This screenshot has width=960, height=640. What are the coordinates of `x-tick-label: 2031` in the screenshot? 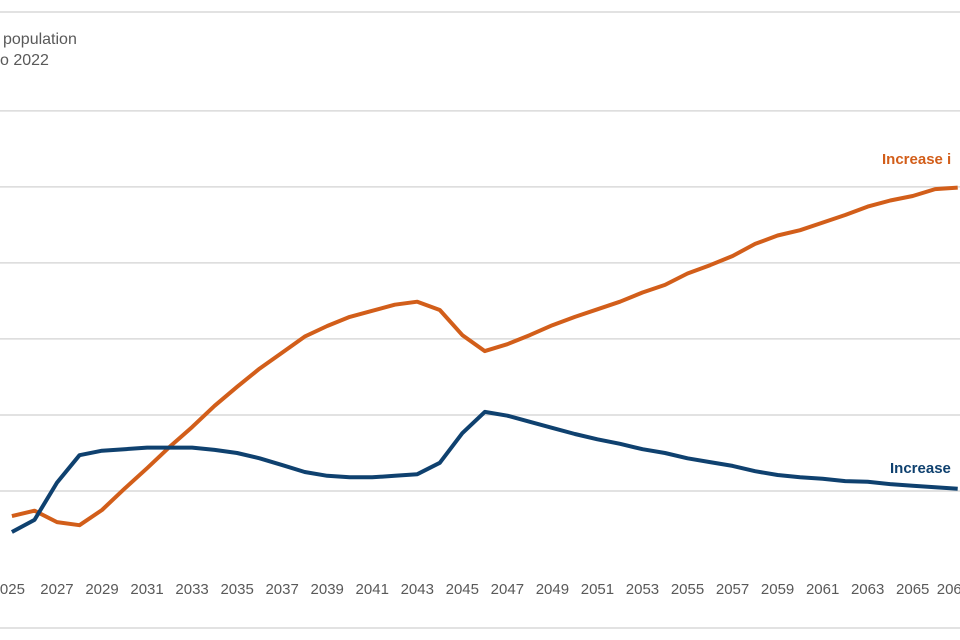 It's located at (146, 589).